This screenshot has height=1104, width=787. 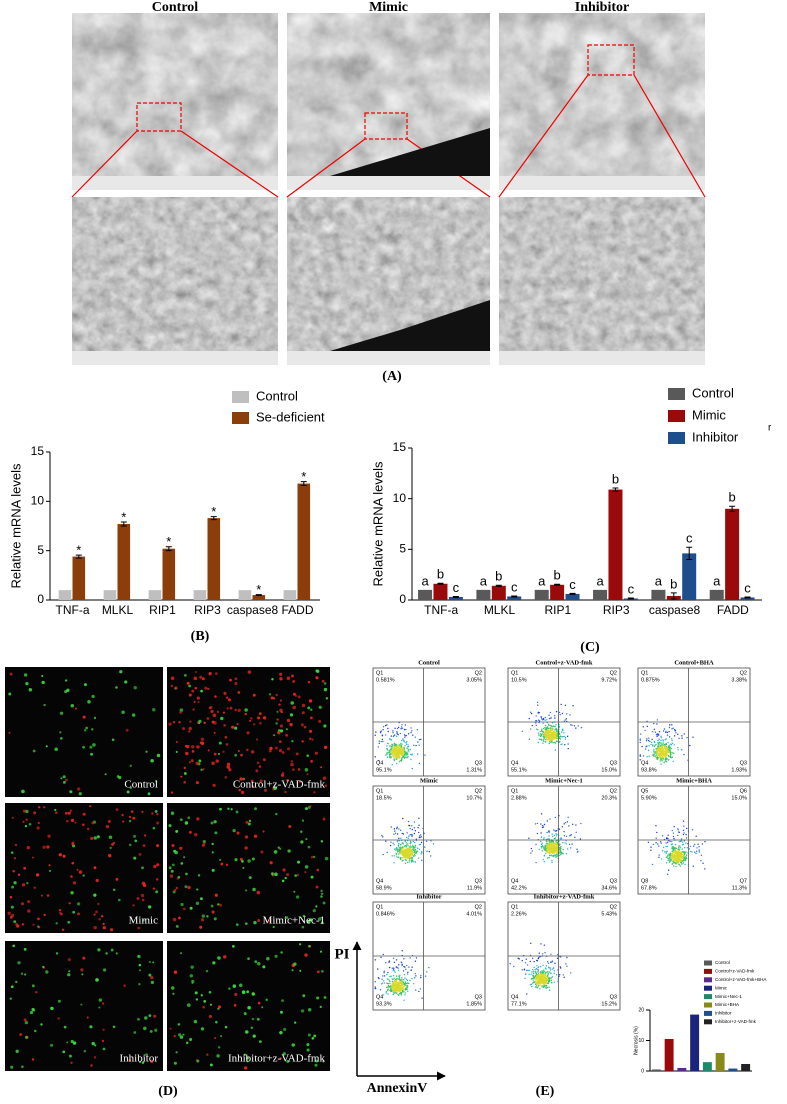 I want to click on y-axis-label: Necrosis (%), so click(x=636, y=1040).